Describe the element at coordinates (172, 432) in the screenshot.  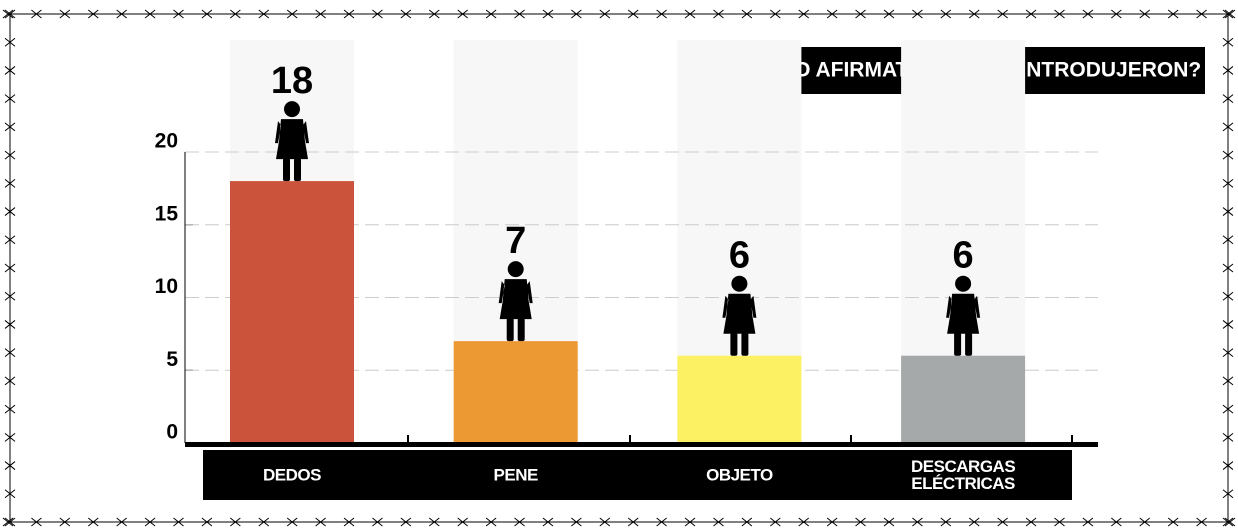
I see `y-tick-label: 0` at that location.